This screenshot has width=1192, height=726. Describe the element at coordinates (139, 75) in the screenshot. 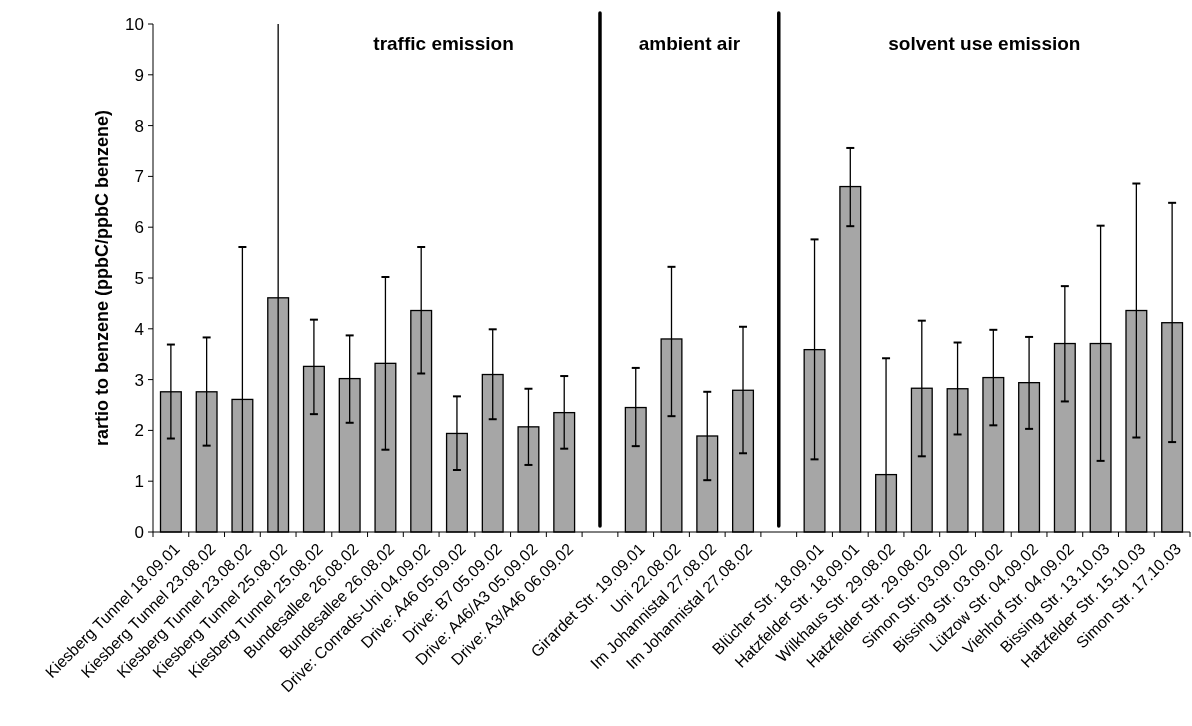

I see `y-tick-label: 9` at that location.